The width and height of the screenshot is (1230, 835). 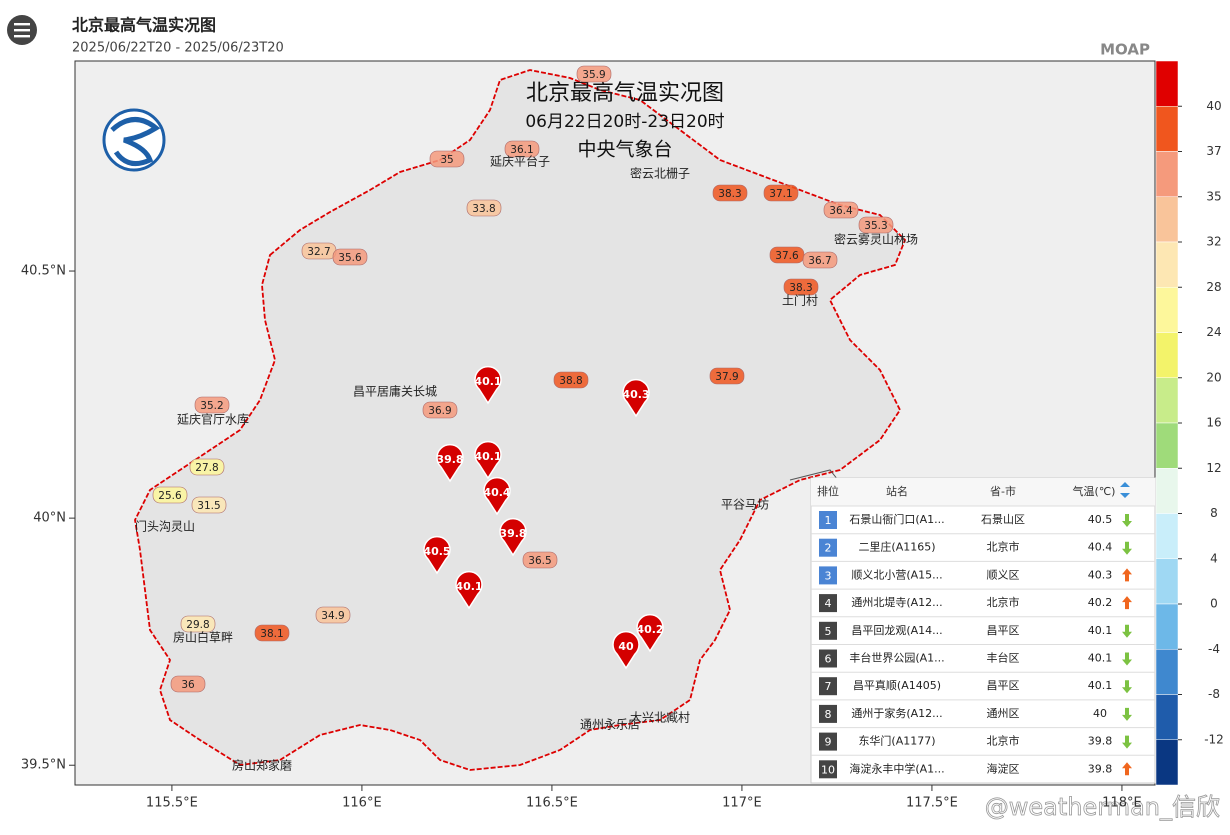 What do you see at coordinates (213, 419) in the screenshot?
I see `place-name: 延庆官厅水库` at bounding box center [213, 419].